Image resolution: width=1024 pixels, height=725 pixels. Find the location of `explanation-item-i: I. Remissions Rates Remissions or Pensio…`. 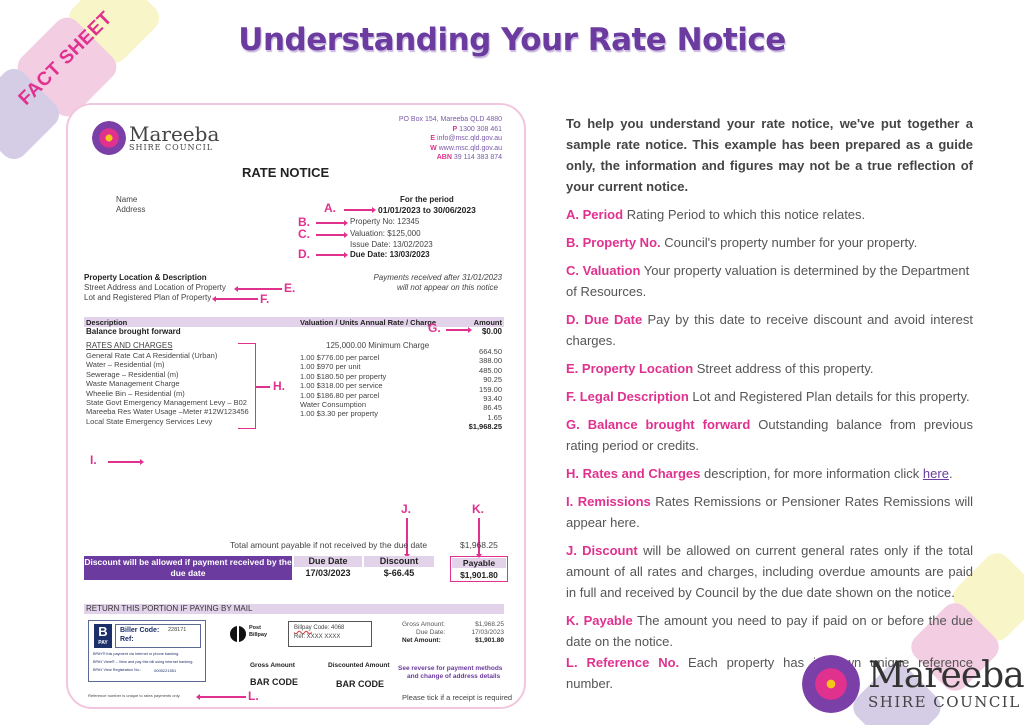

explanation-item-i: I. Remissions Rates Remissions or Pensio… is located at coordinates (769, 512).